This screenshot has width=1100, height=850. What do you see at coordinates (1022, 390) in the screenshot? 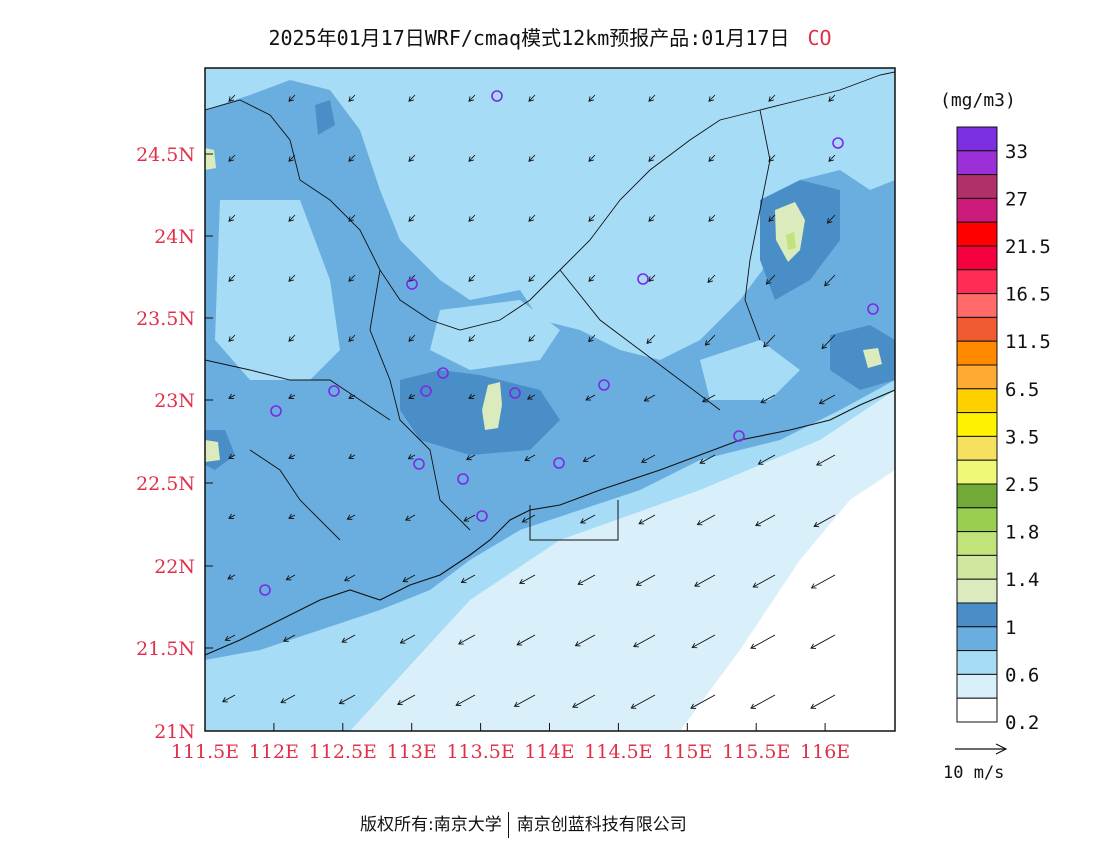
I see `colorbar-label: 6.5` at bounding box center [1022, 390].